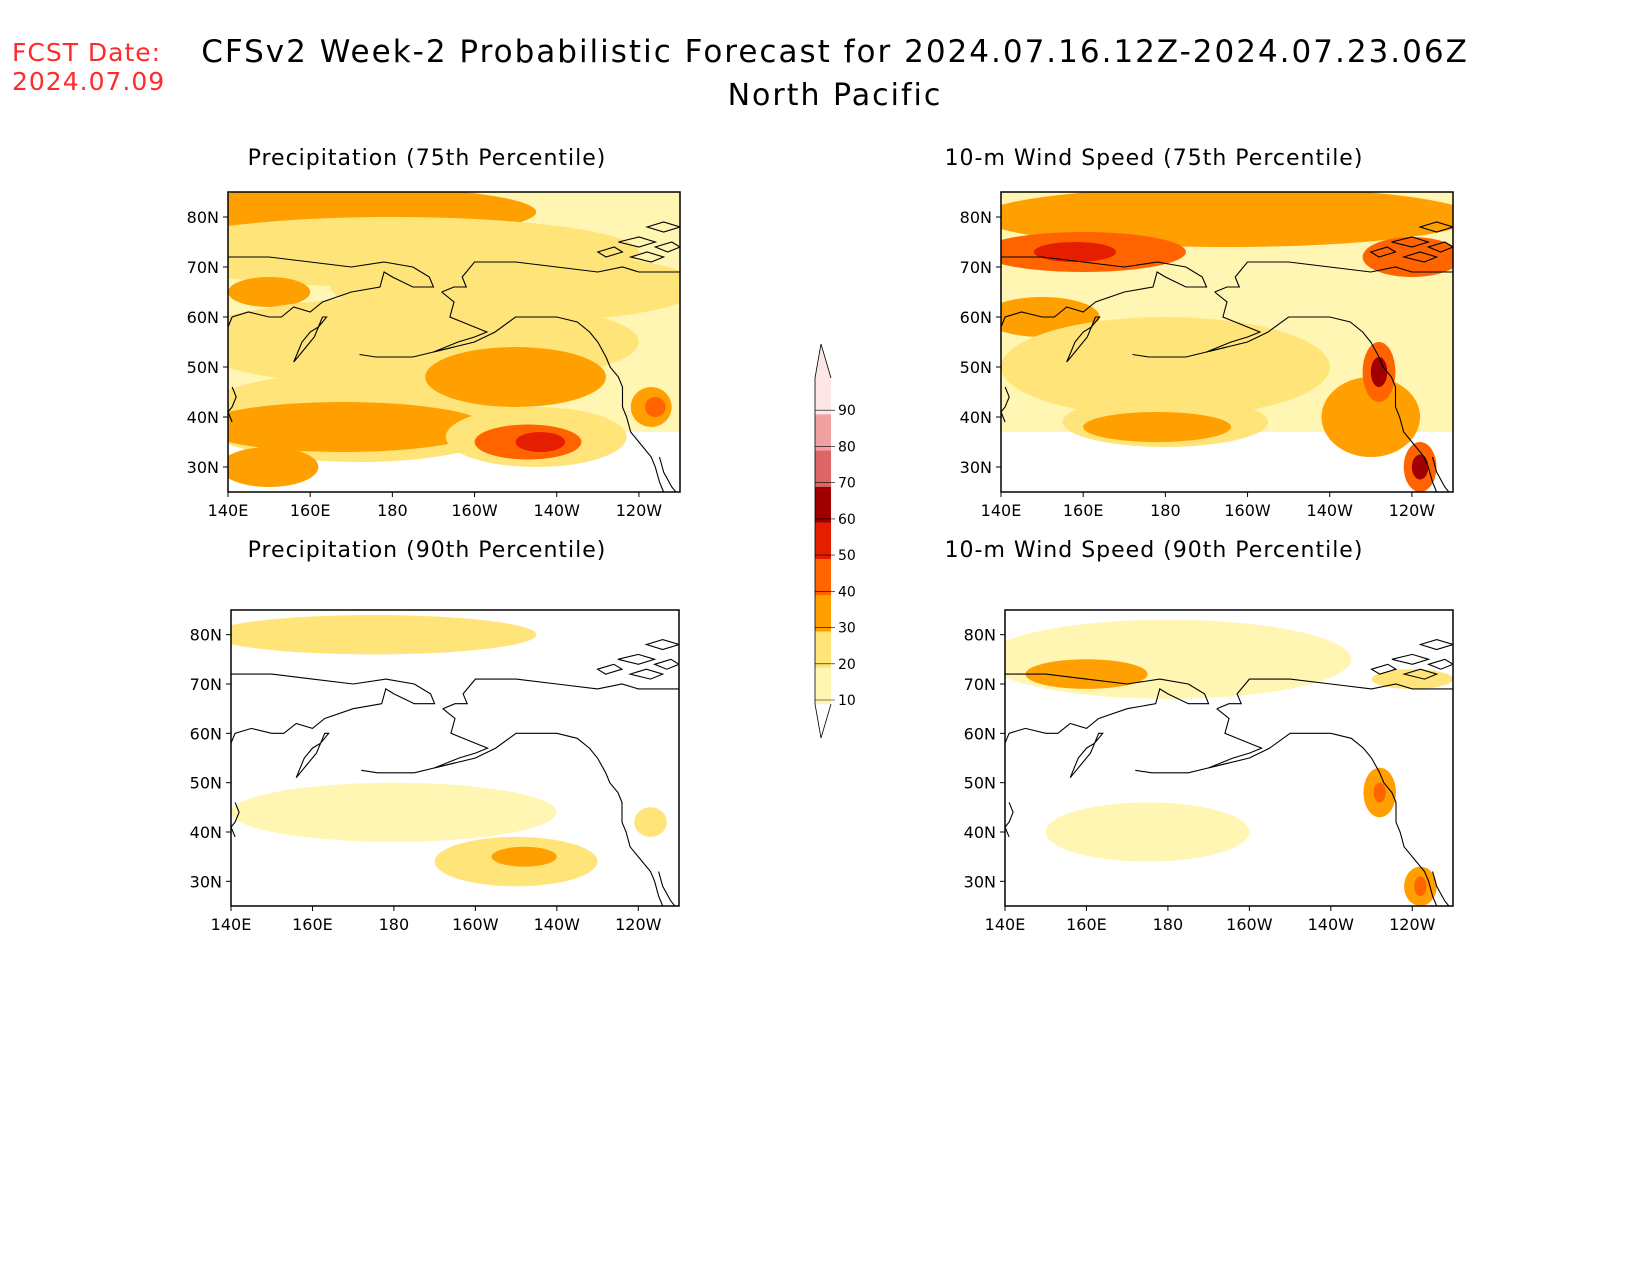 The width and height of the screenshot is (1650, 1275). I want to click on colorbar-top-arrow, so click(823, 361).